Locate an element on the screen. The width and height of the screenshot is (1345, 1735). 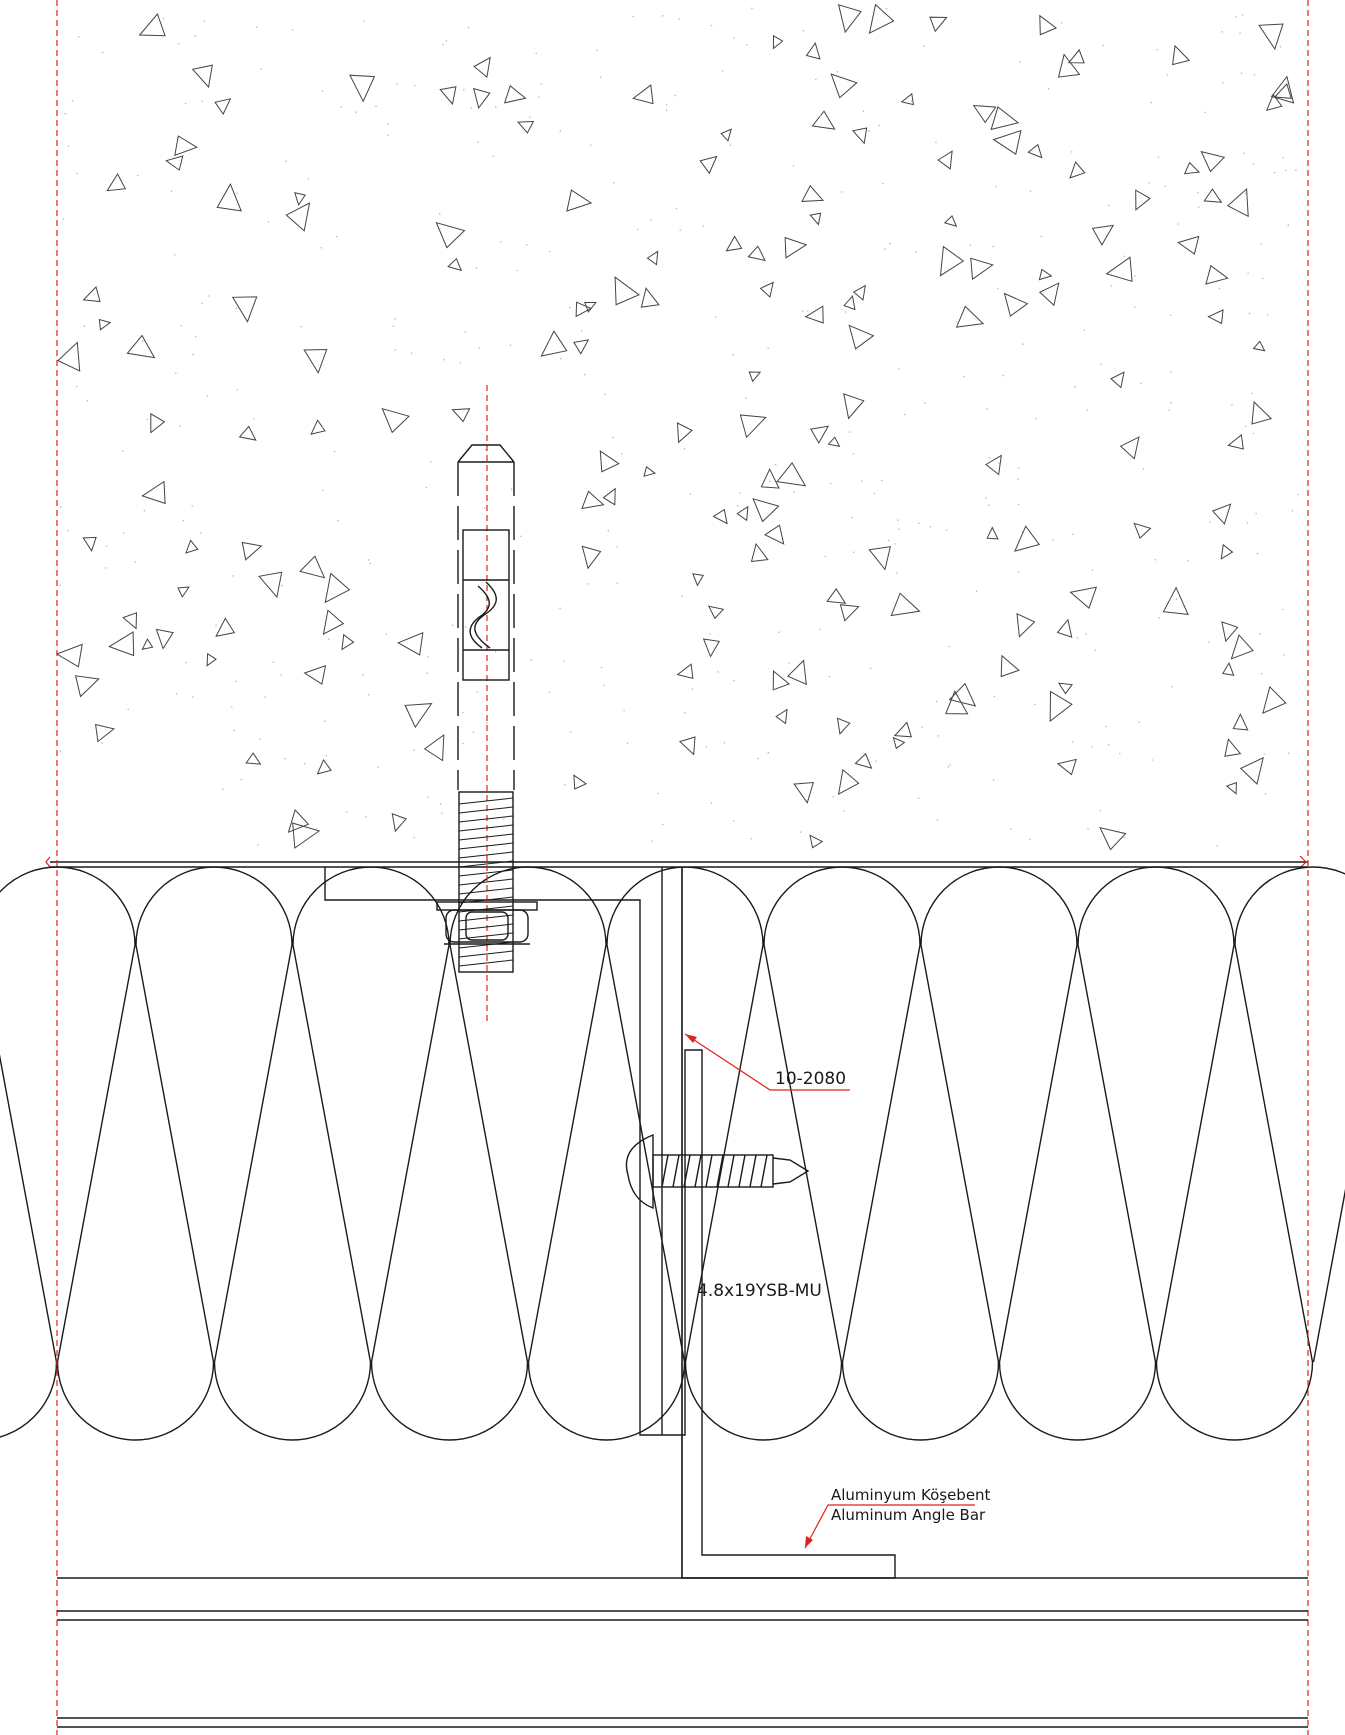
cladding-panel is located at coordinates (682, 1652).